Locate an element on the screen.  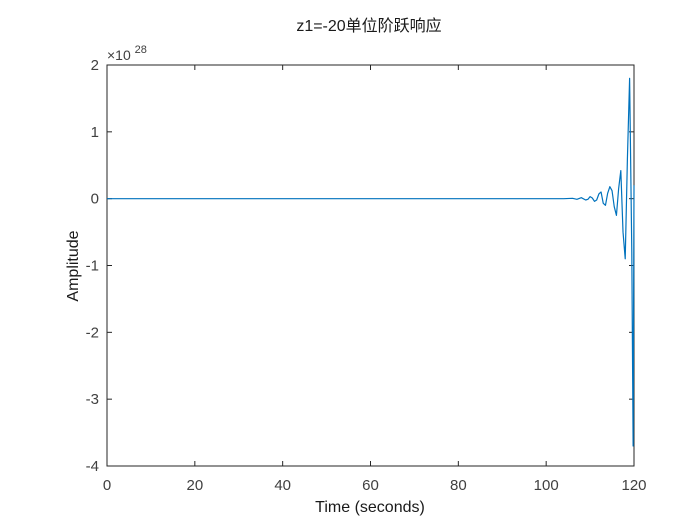
x-tick-label: 0 is located at coordinates (107, 485).